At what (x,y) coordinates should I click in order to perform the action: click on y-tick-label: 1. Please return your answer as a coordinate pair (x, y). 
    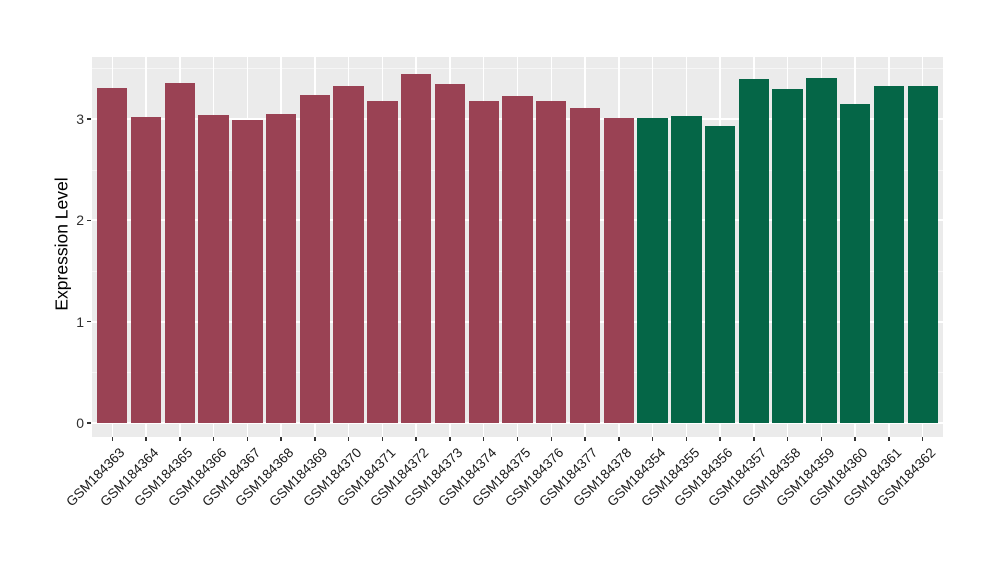
    Looking at the image, I should click on (80, 321).